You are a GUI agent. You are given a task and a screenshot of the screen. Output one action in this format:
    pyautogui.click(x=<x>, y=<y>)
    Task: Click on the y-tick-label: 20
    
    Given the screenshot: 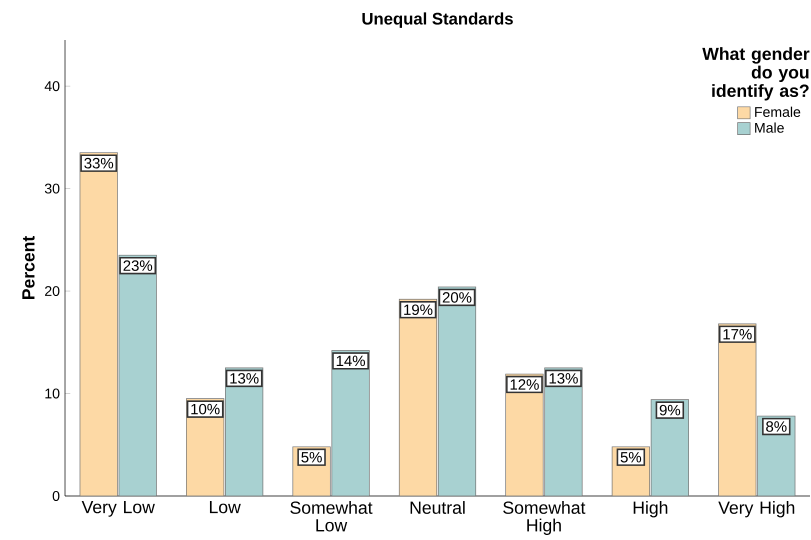 What is the action you would take?
    pyautogui.click(x=52, y=291)
    